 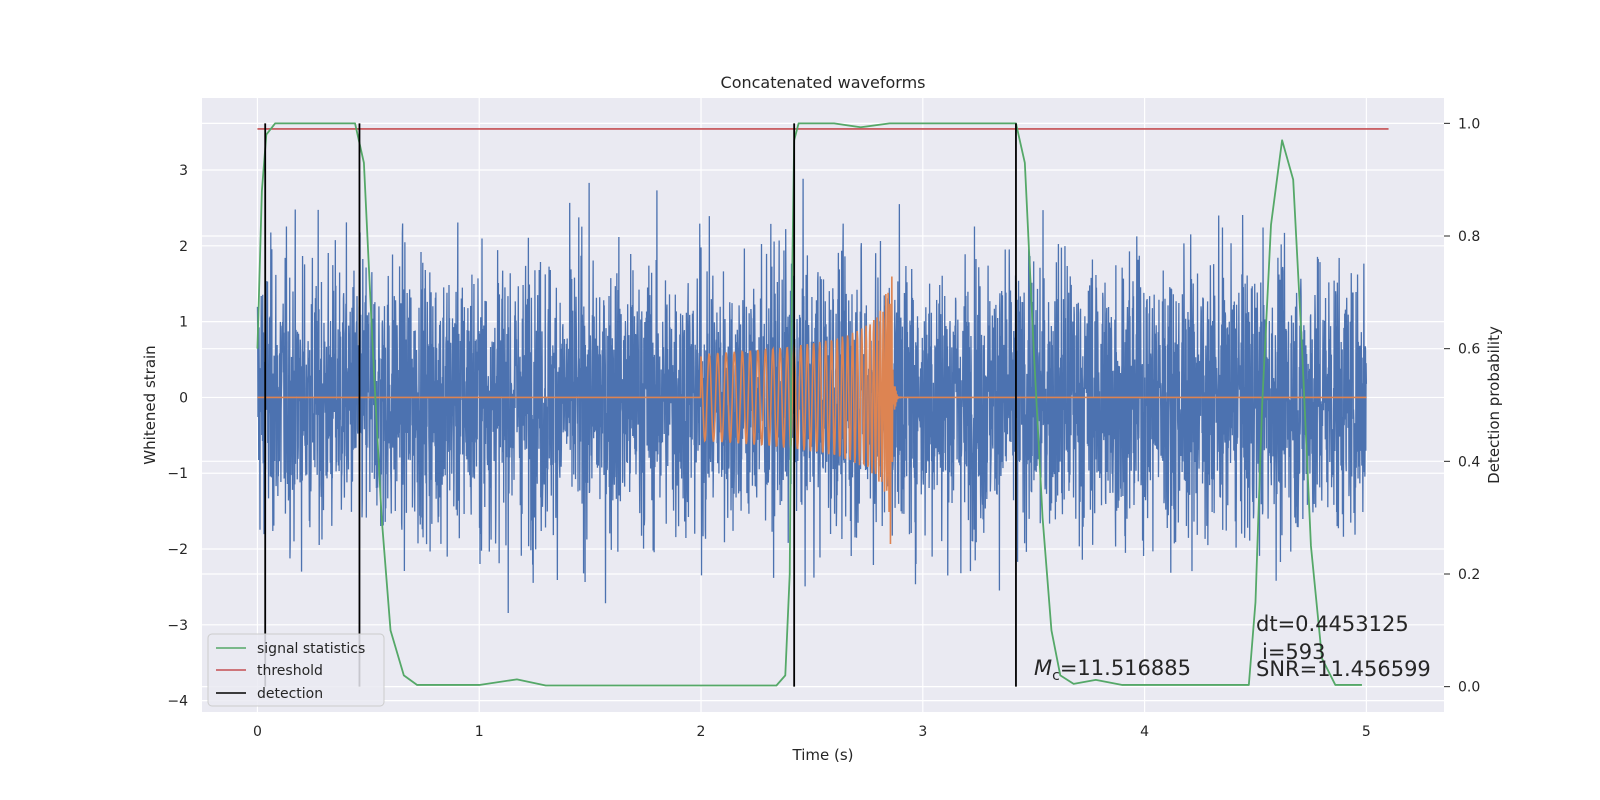 I want to click on y-tick-label: −3, so click(x=177, y=626).